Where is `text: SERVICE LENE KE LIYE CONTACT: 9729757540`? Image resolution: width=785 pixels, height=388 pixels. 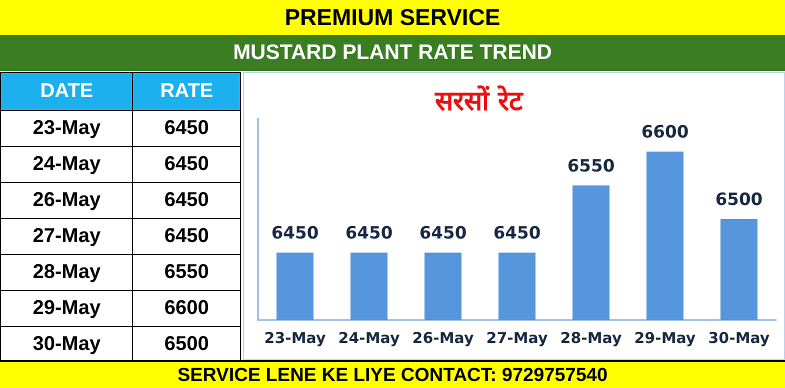
text: SERVICE LENE KE LIYE CONTACT: 9729757540 is located at coordinates (392, 374).